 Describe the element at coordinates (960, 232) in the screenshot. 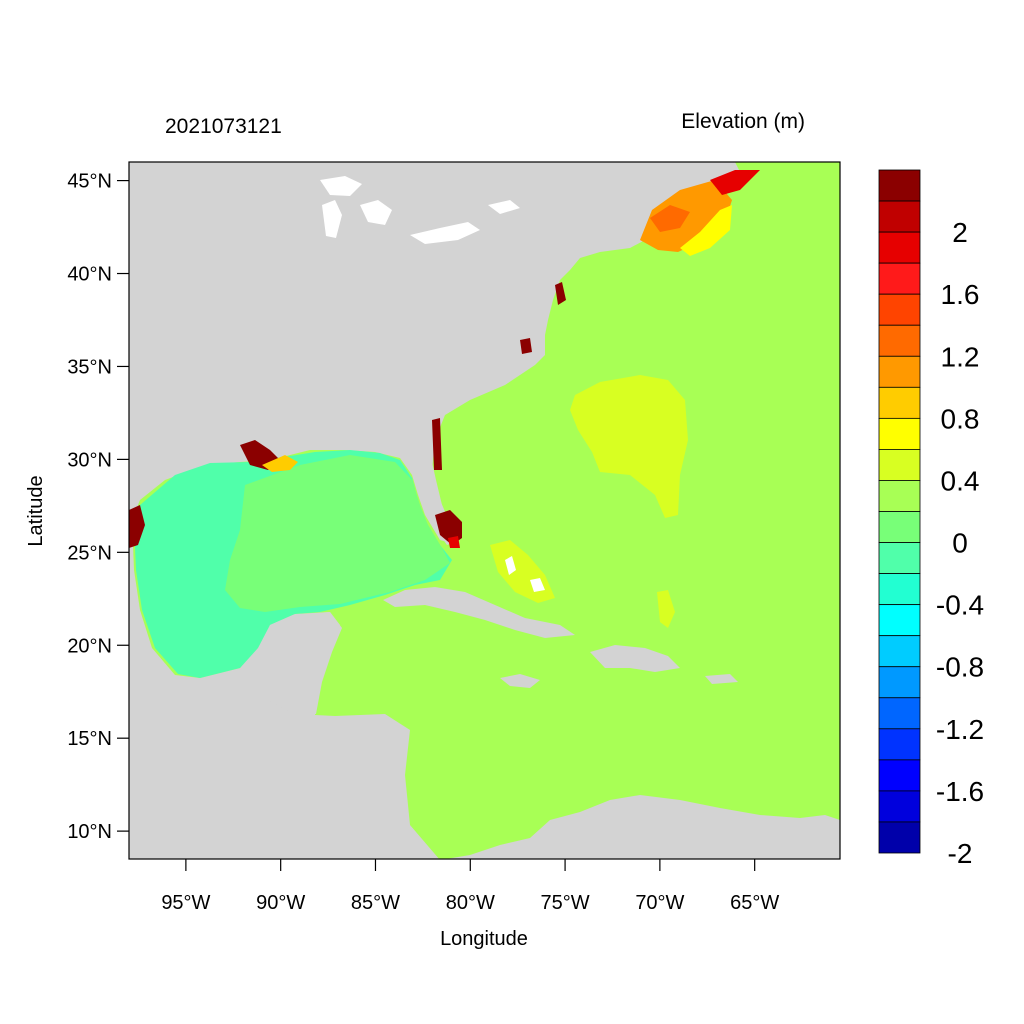

I see `colorbar-label: 2` at that location.